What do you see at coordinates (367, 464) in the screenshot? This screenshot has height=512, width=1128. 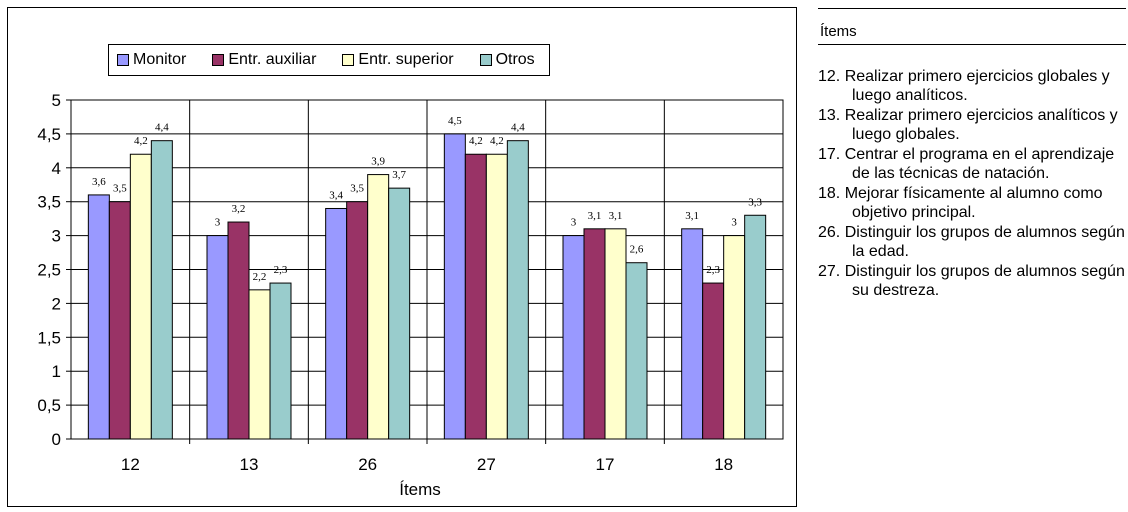 I see `x-tick-label: 26` at bounding box center [367, 464].